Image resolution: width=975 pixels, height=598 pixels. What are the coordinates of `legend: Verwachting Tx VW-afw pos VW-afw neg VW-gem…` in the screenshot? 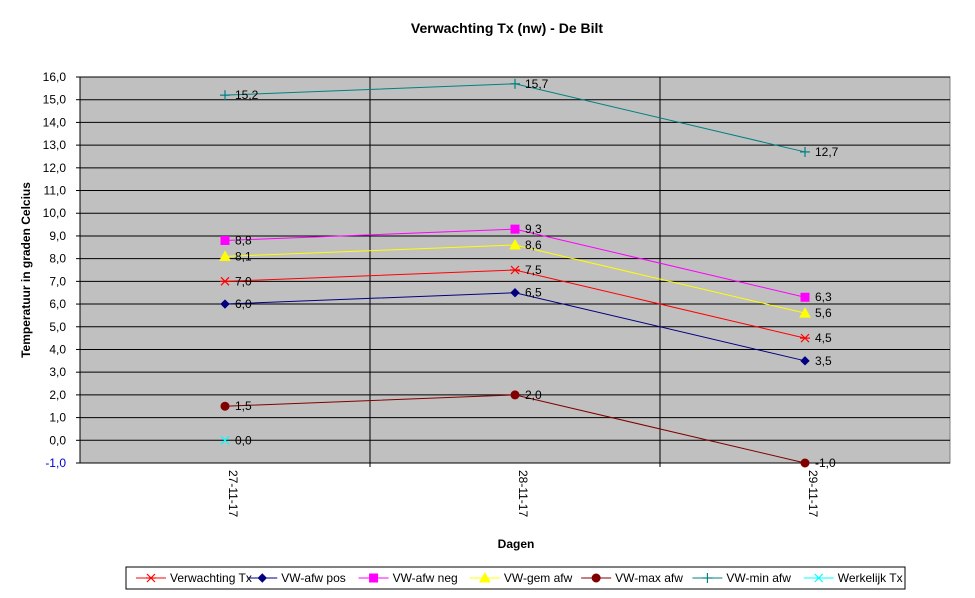 It's located at (515, 578).